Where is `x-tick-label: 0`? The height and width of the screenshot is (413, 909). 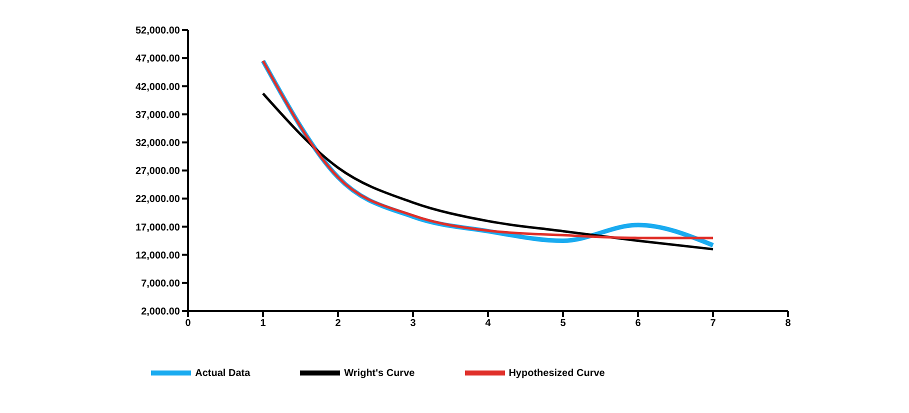
x-tick-label: 0 is located at coordinates (188, 324).